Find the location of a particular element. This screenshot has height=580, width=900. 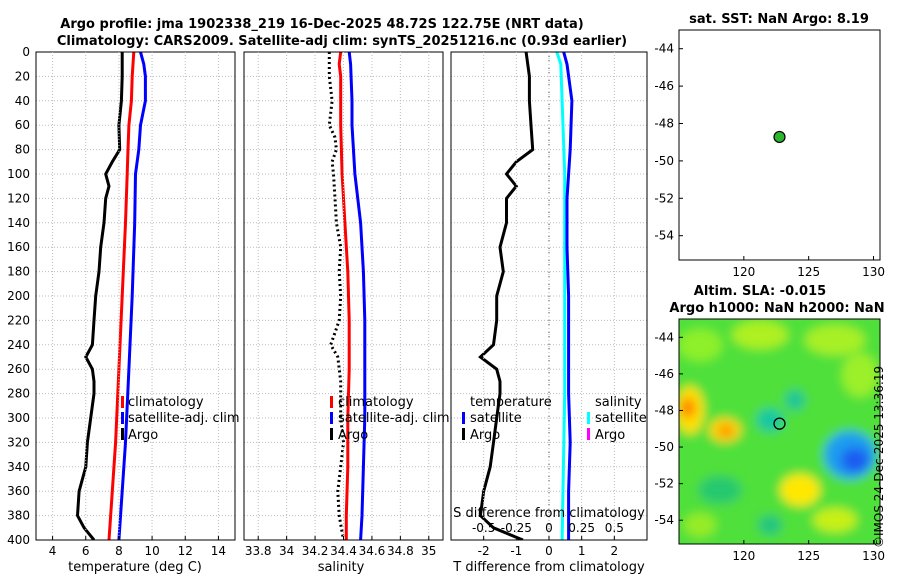

sla-map-axes-box is located at coordinates (779, 431).